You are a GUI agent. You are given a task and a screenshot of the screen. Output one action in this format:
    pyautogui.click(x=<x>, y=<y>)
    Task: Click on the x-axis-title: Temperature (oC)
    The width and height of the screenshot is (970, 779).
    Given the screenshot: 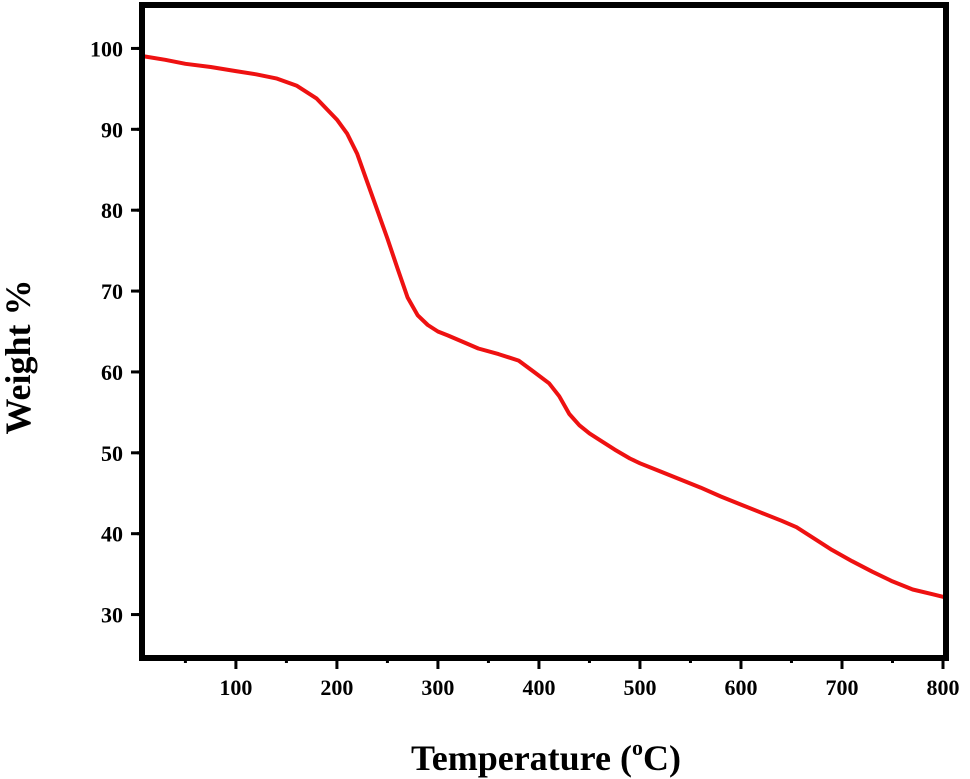 What is the action you would take?
    pyautogui.click(x=546, y=756)
    